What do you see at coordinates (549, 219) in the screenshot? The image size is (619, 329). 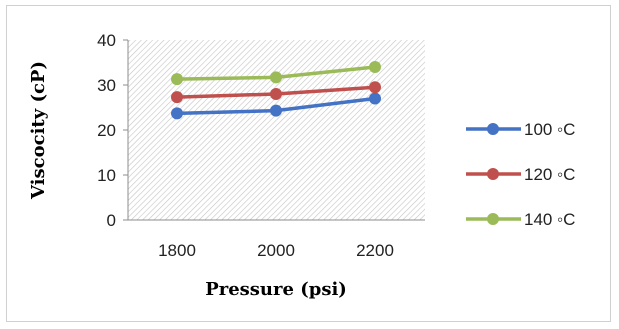 I see `legend-label: 140 ◦C` at bounding box center [549, 219].